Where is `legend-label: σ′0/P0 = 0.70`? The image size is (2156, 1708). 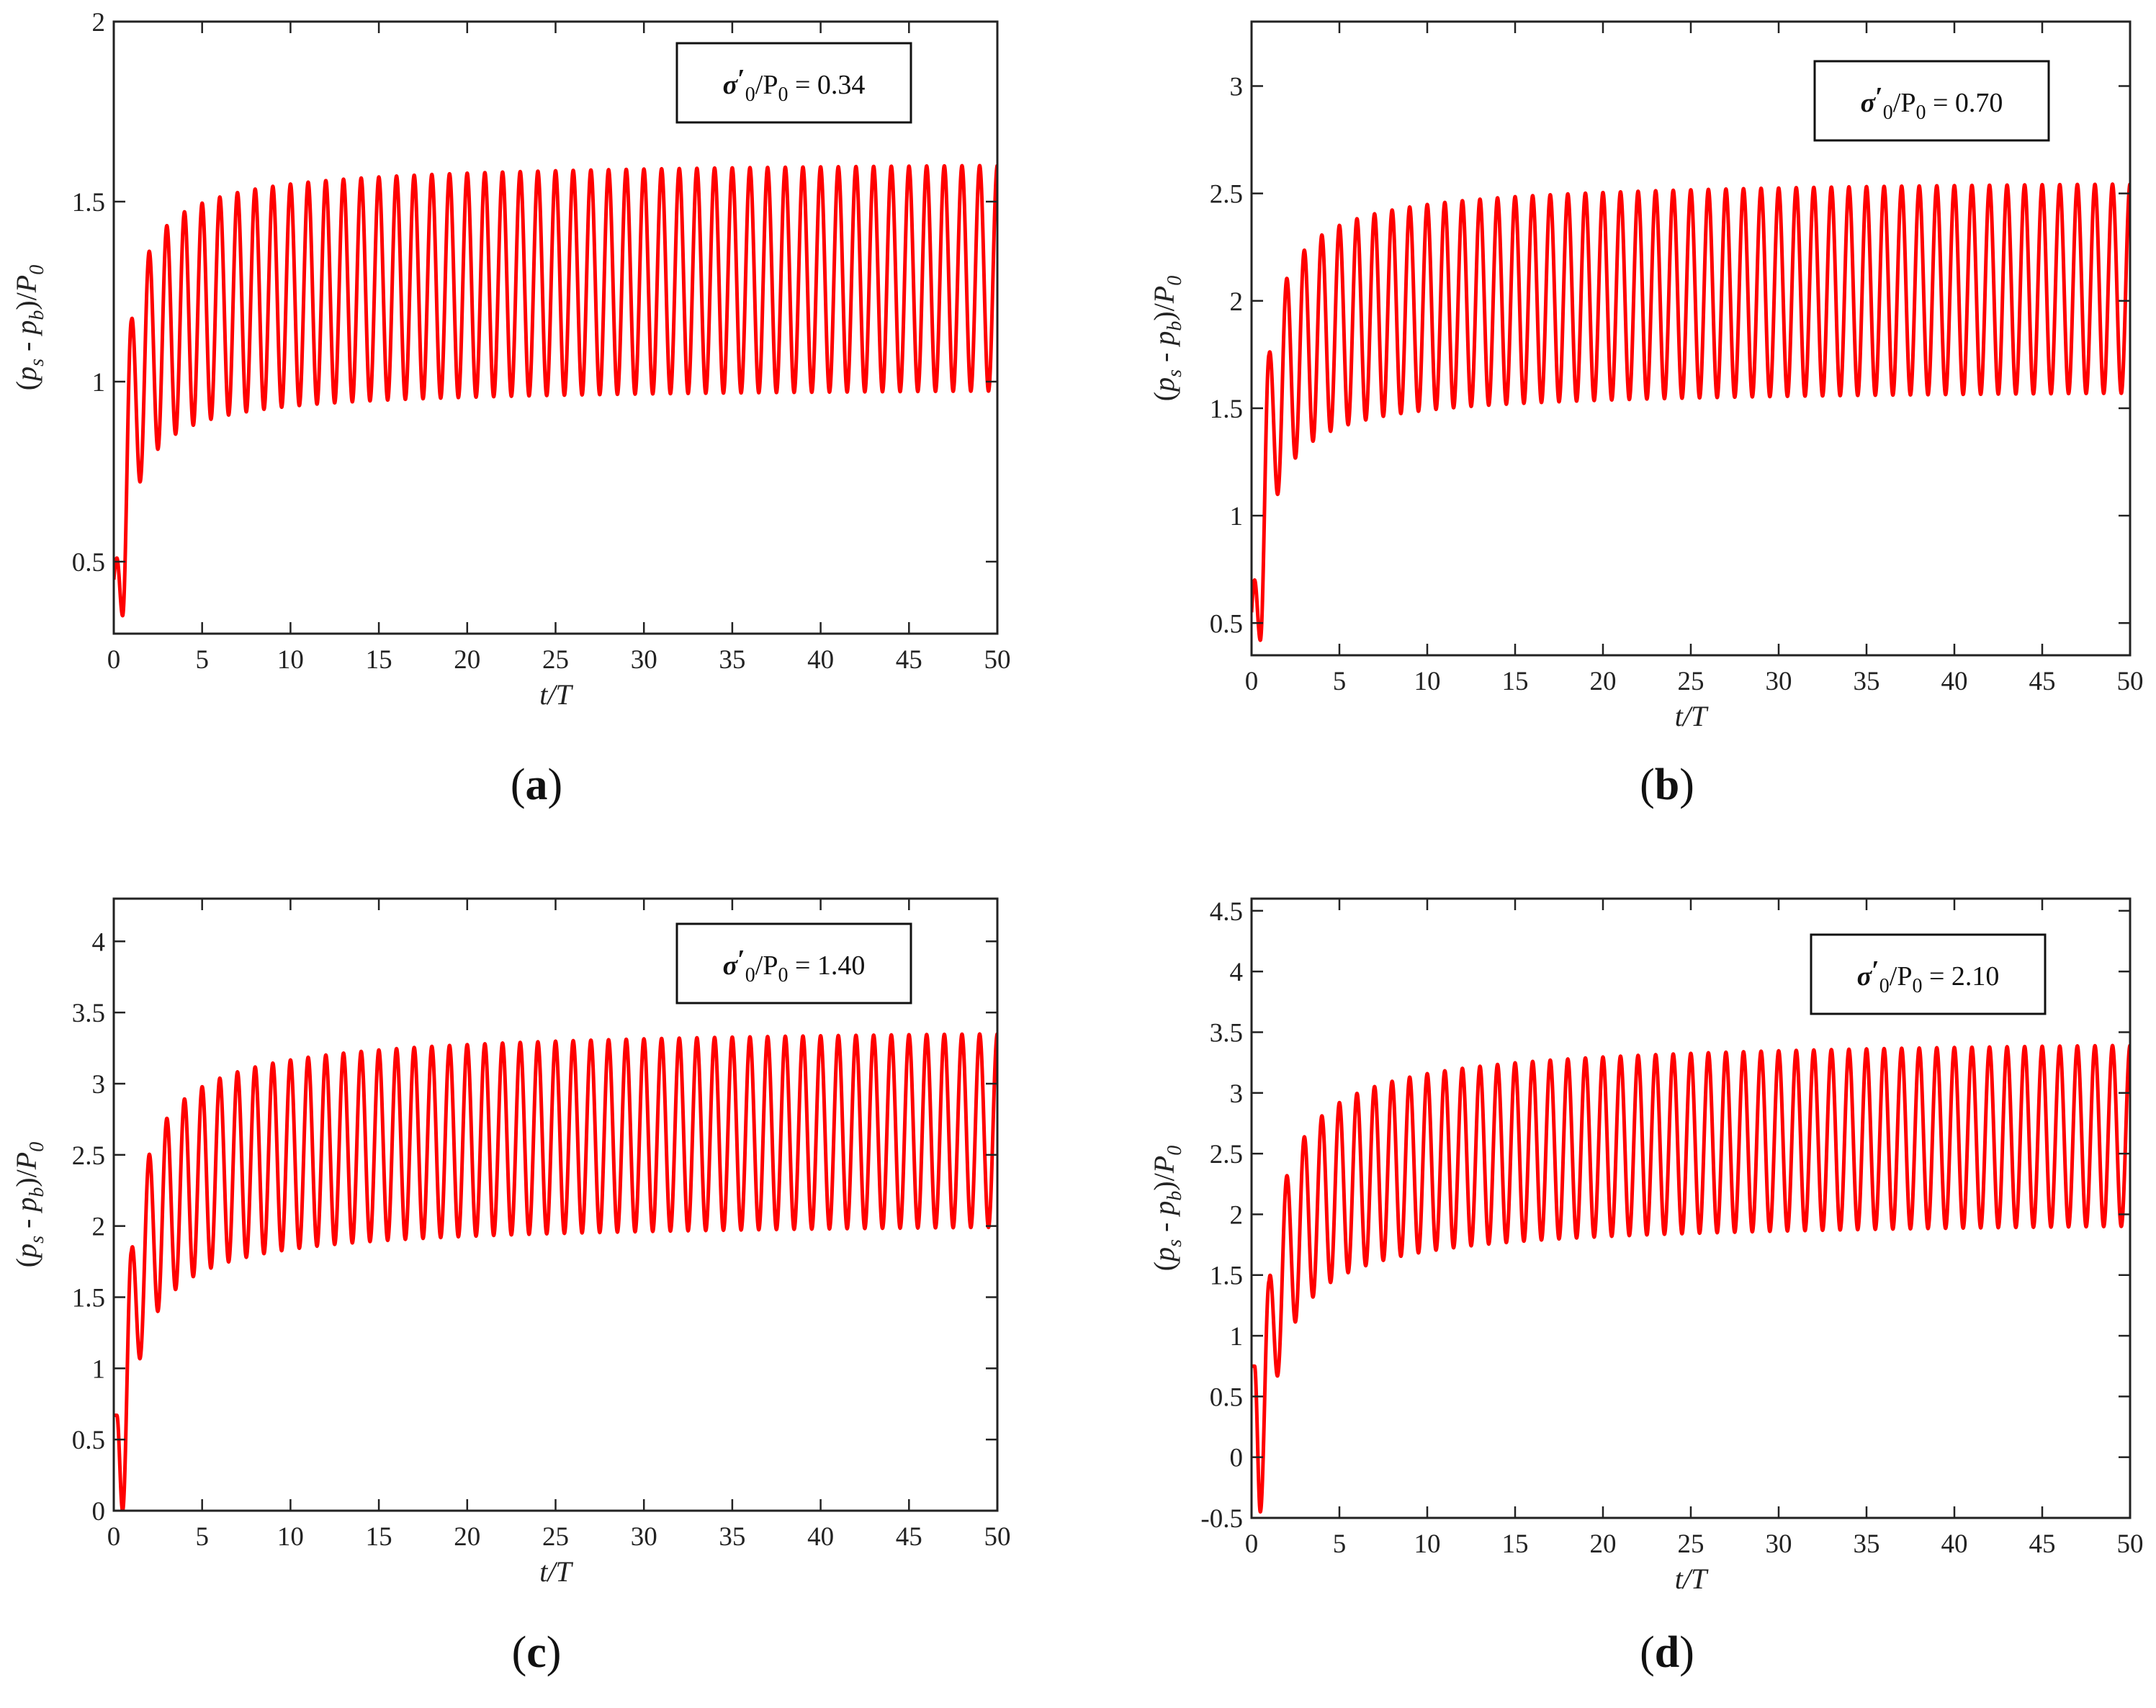
legend-label: σ′0/P0 = 0.70 is located at coordinates (1932, 103).